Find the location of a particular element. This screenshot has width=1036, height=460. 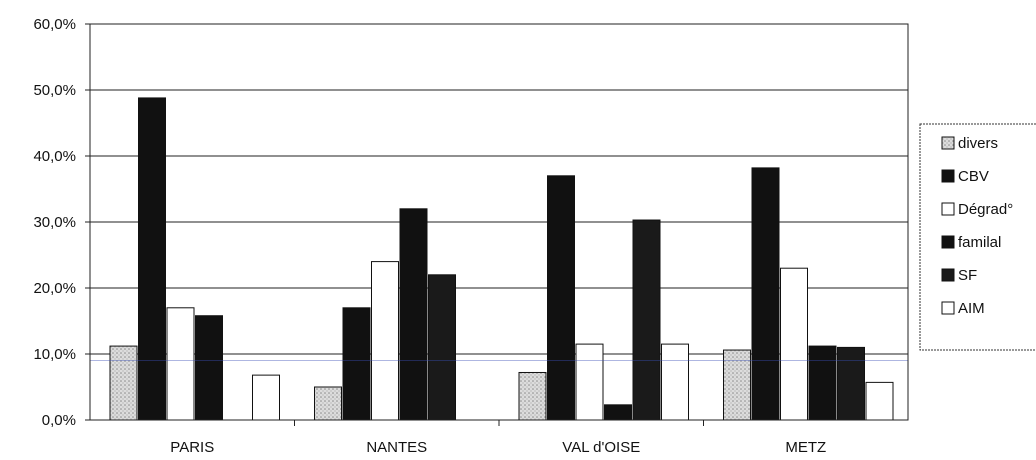

bar-familal-nantes is located at coordinates (413, 314).